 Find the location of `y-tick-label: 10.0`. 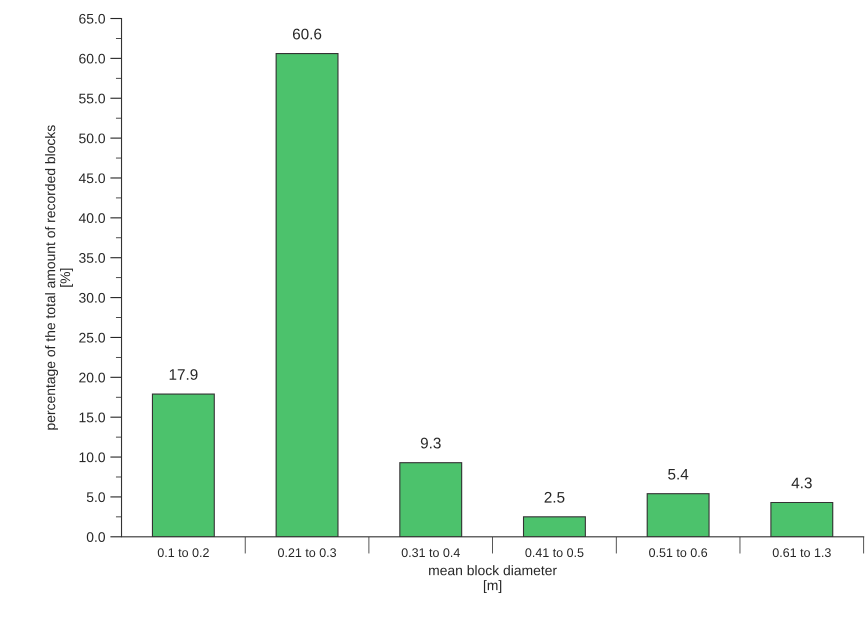

y-tick-label: 10.0 is located at coordinates (93, 457).